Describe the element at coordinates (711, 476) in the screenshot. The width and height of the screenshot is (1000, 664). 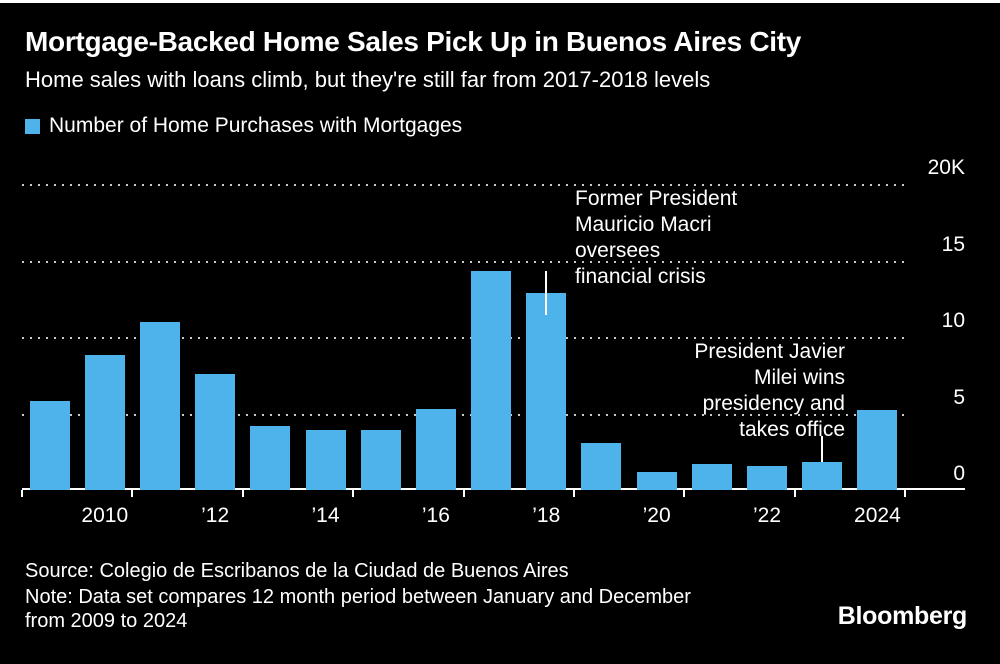
I see `bar-2021` at that location.